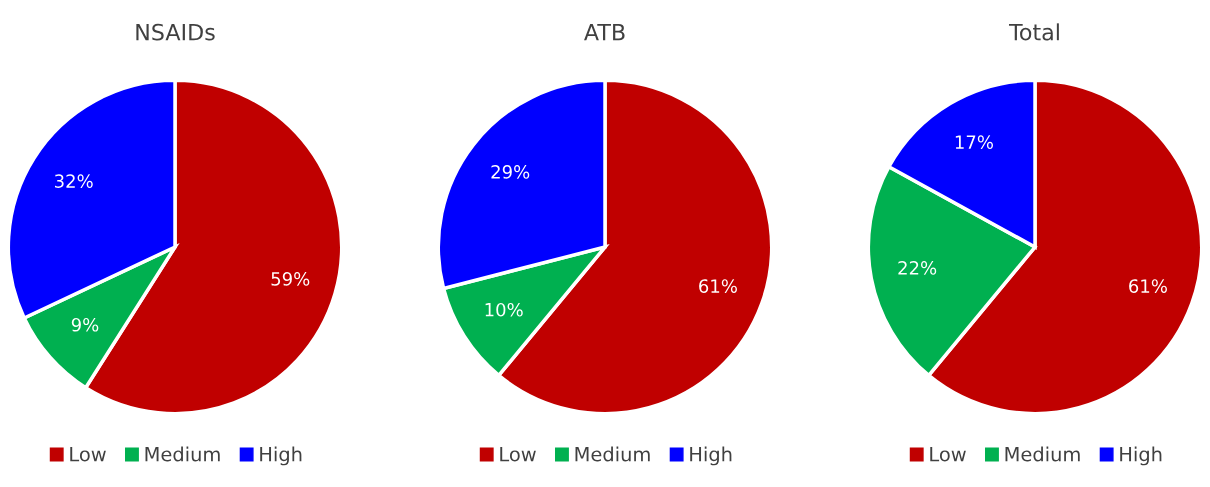  I want to click on data-label: 22%, so click(917, 268).